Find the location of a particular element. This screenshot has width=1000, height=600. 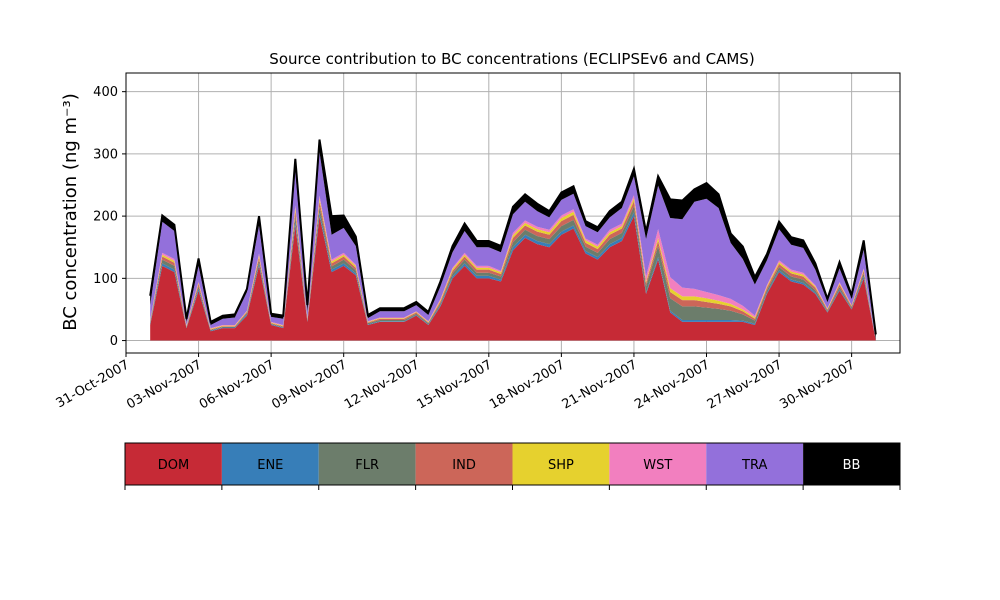

x-tick-label: 21-Nov-2007 is located at coordinates (600, 384).